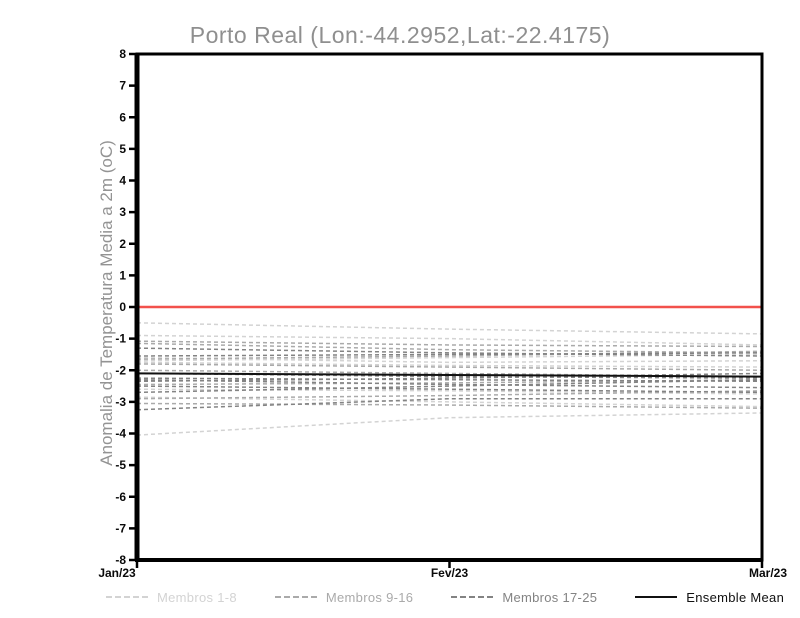  Describe the element at coordinates (768, 573) in the screenshot. I see `x-tick-label: Mar/23` at that location.